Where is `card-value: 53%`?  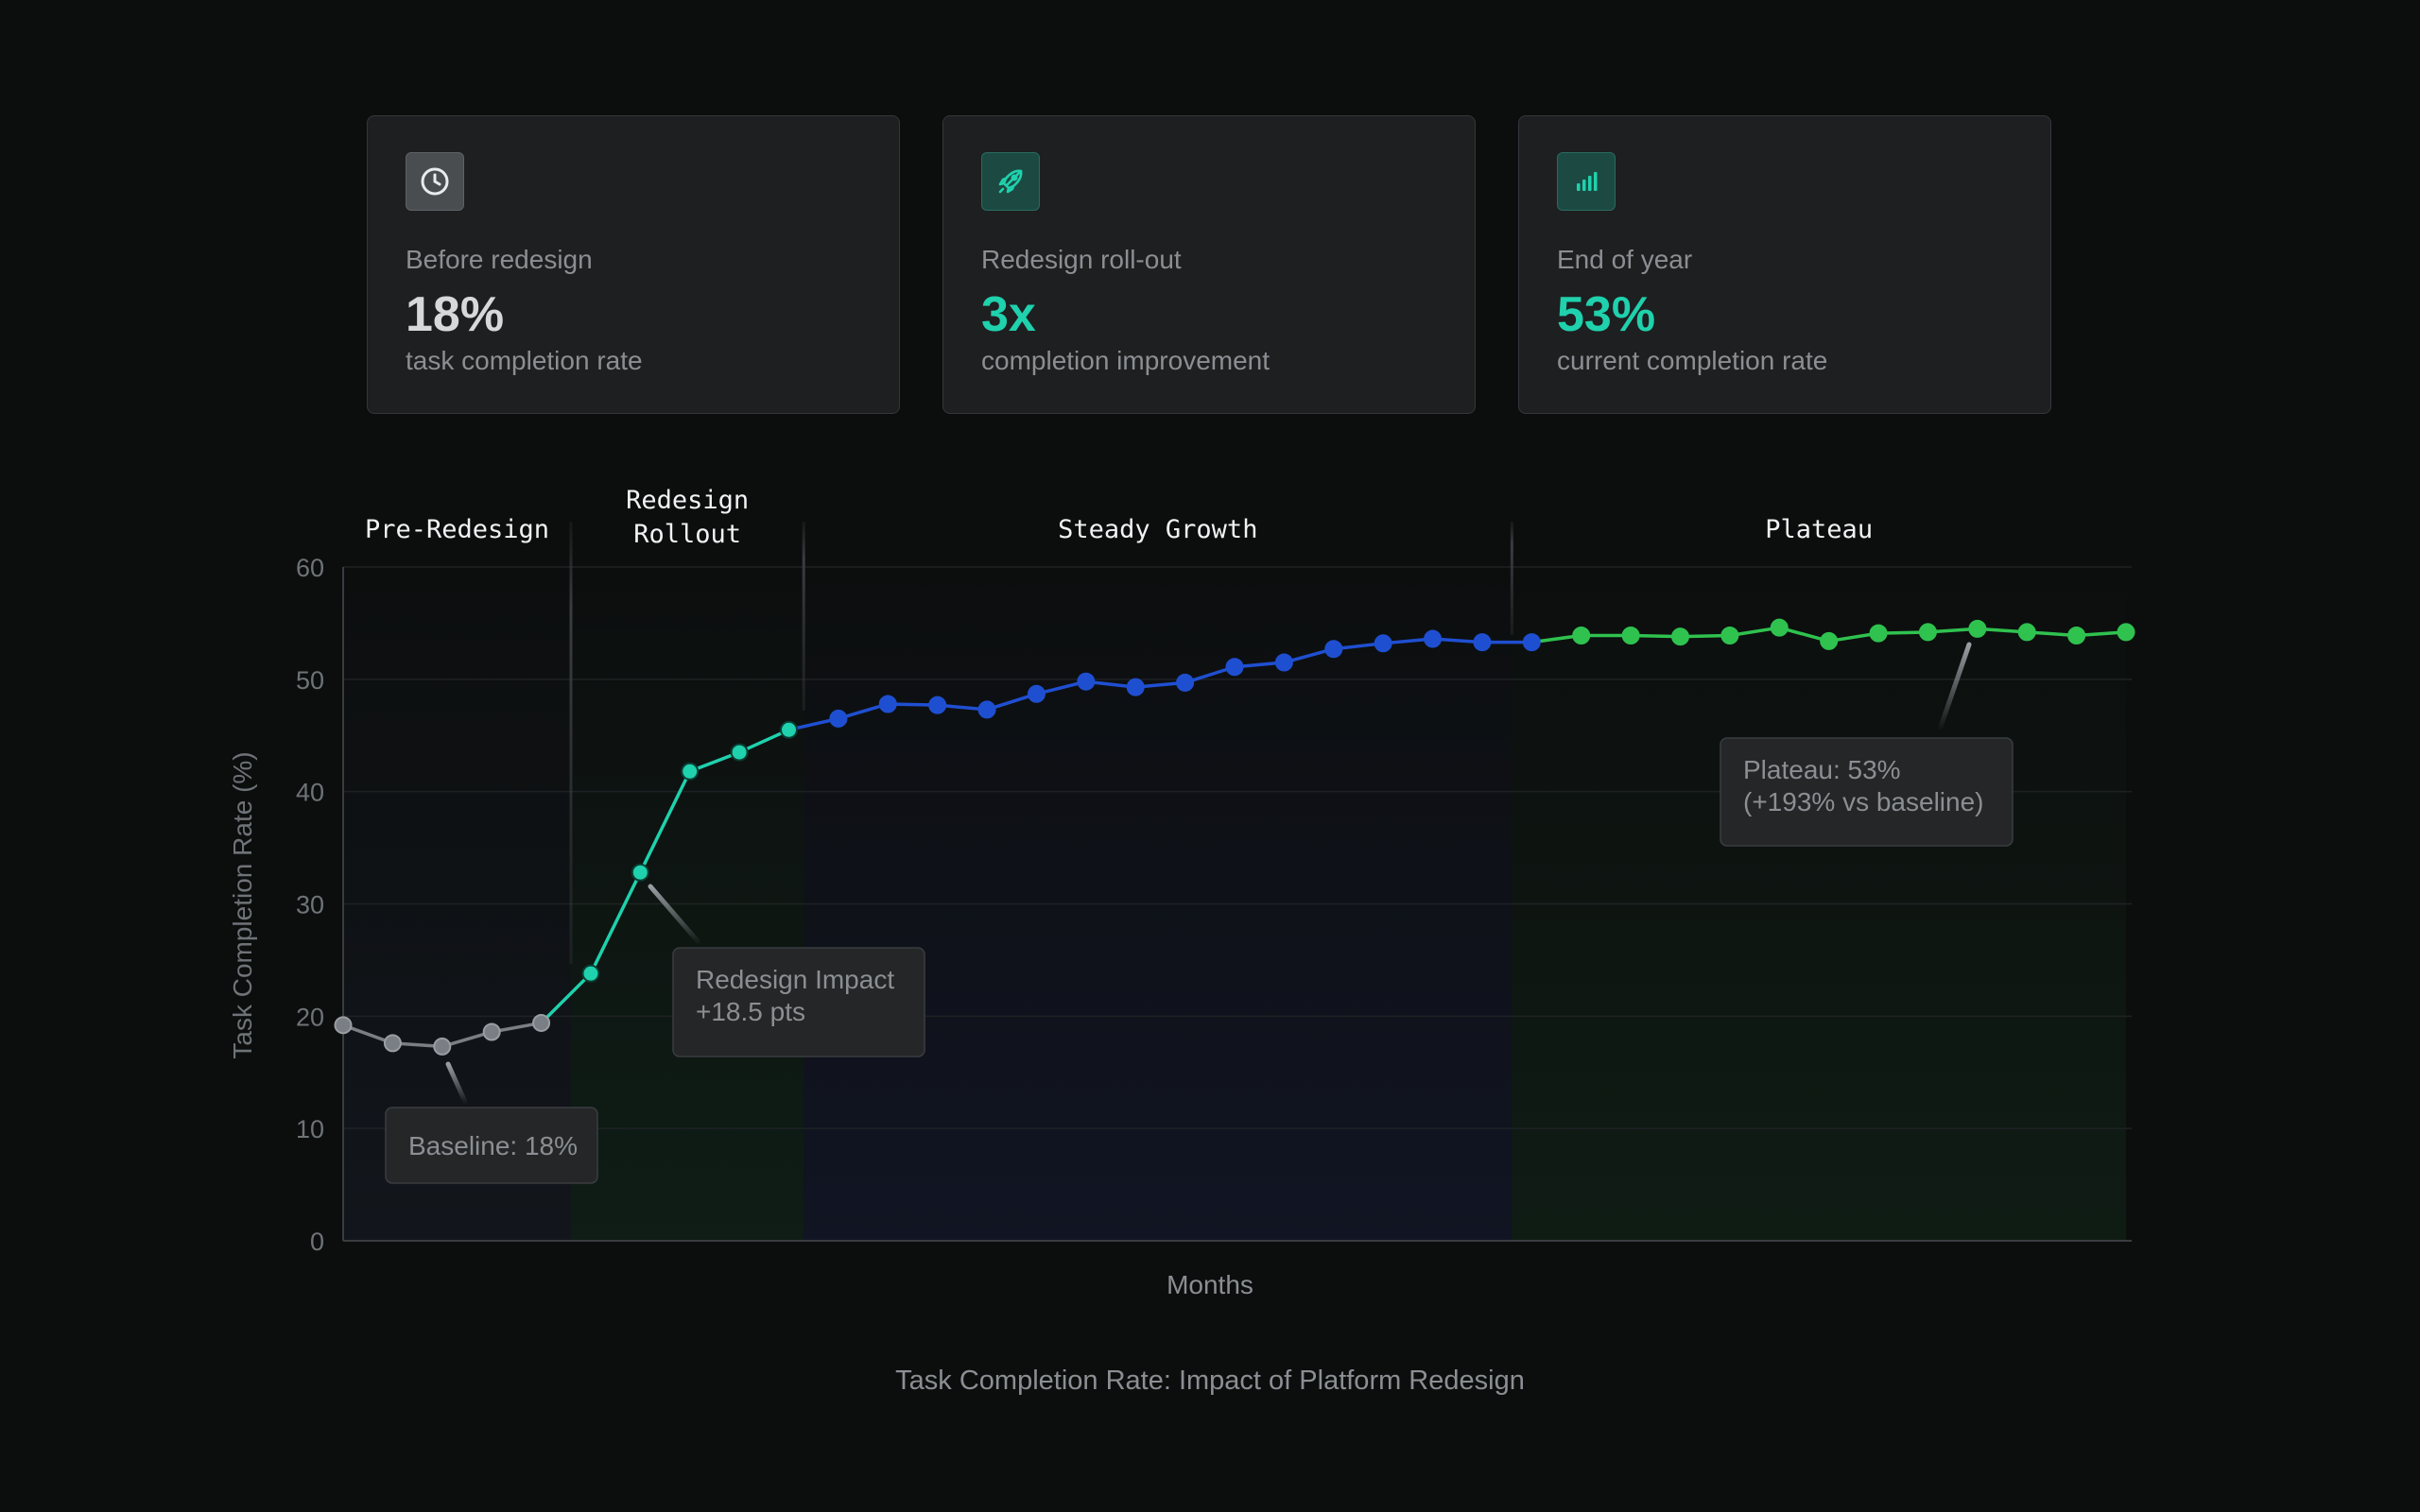 card-value: 53% is located at coordinates (1606, 314).